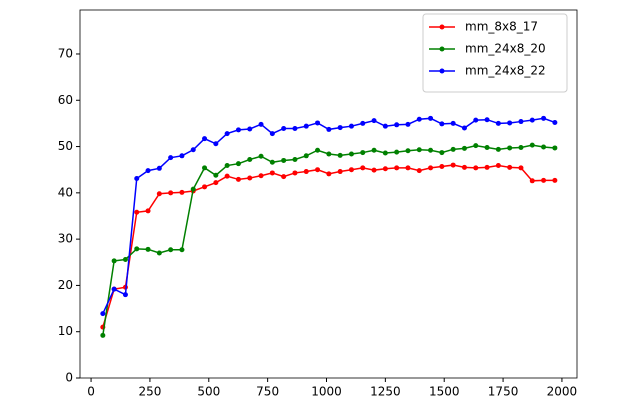 The image size is (640, 406). Describe the element at coordinates (65, 146) in the screenshot. I see `y-tick-label: 50` at that location.